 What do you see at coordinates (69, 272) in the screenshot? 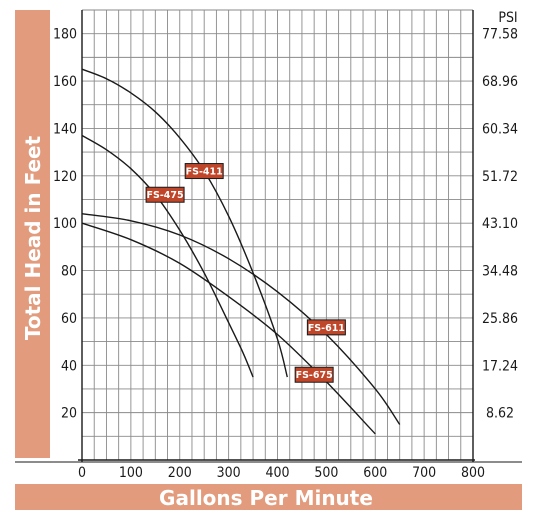
I see `y-tick-label: 80` at bounding box center [69, 272].